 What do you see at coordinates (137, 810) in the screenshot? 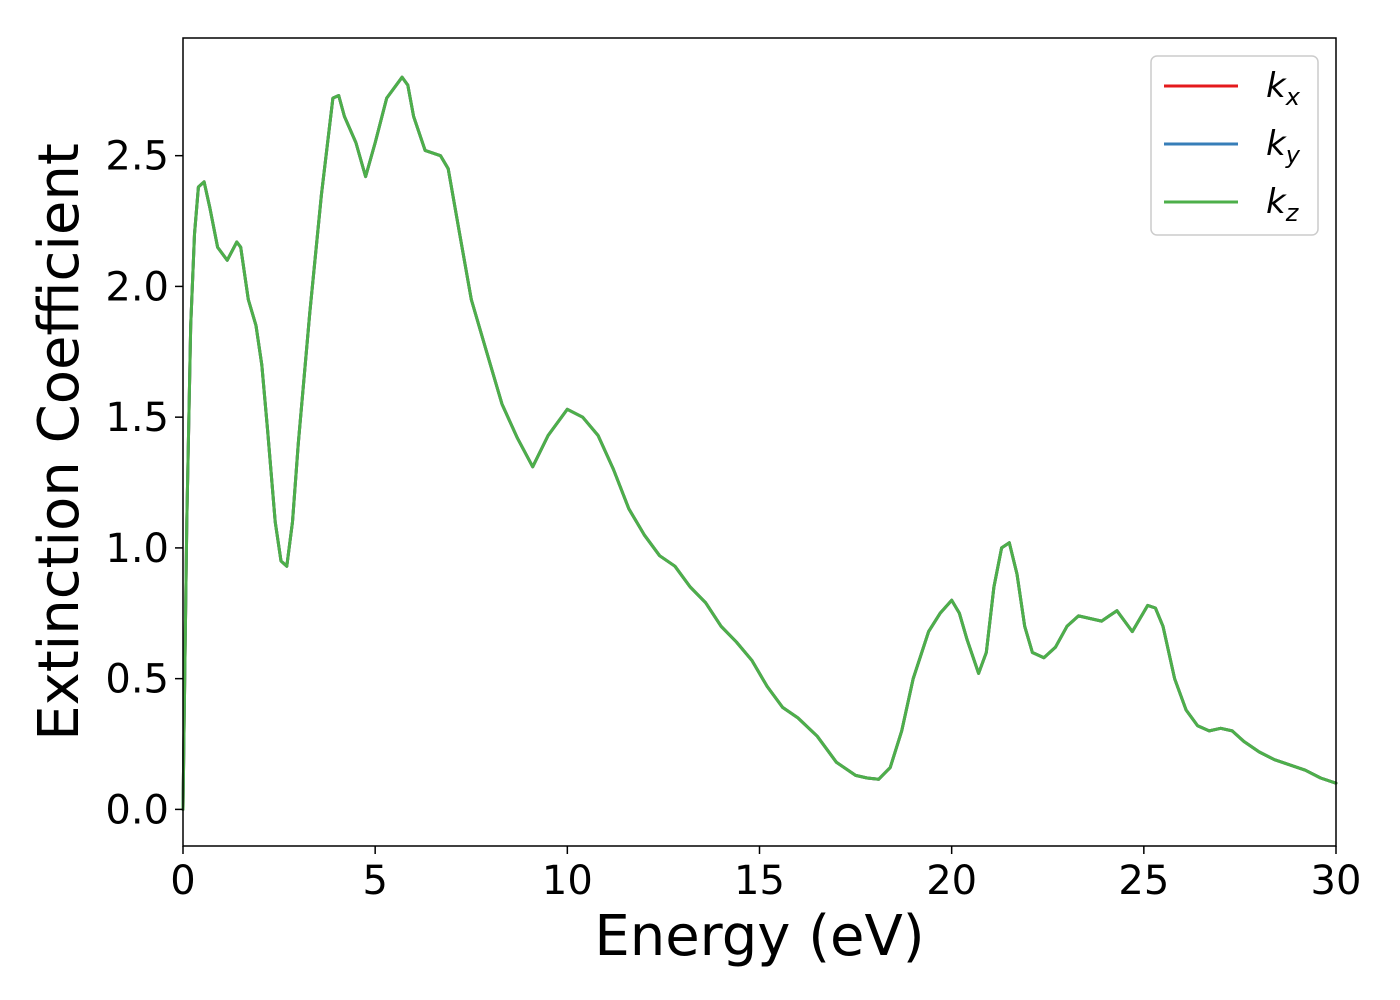
I see `y-tick-label: 0.0` at bounding box center [137, 810].